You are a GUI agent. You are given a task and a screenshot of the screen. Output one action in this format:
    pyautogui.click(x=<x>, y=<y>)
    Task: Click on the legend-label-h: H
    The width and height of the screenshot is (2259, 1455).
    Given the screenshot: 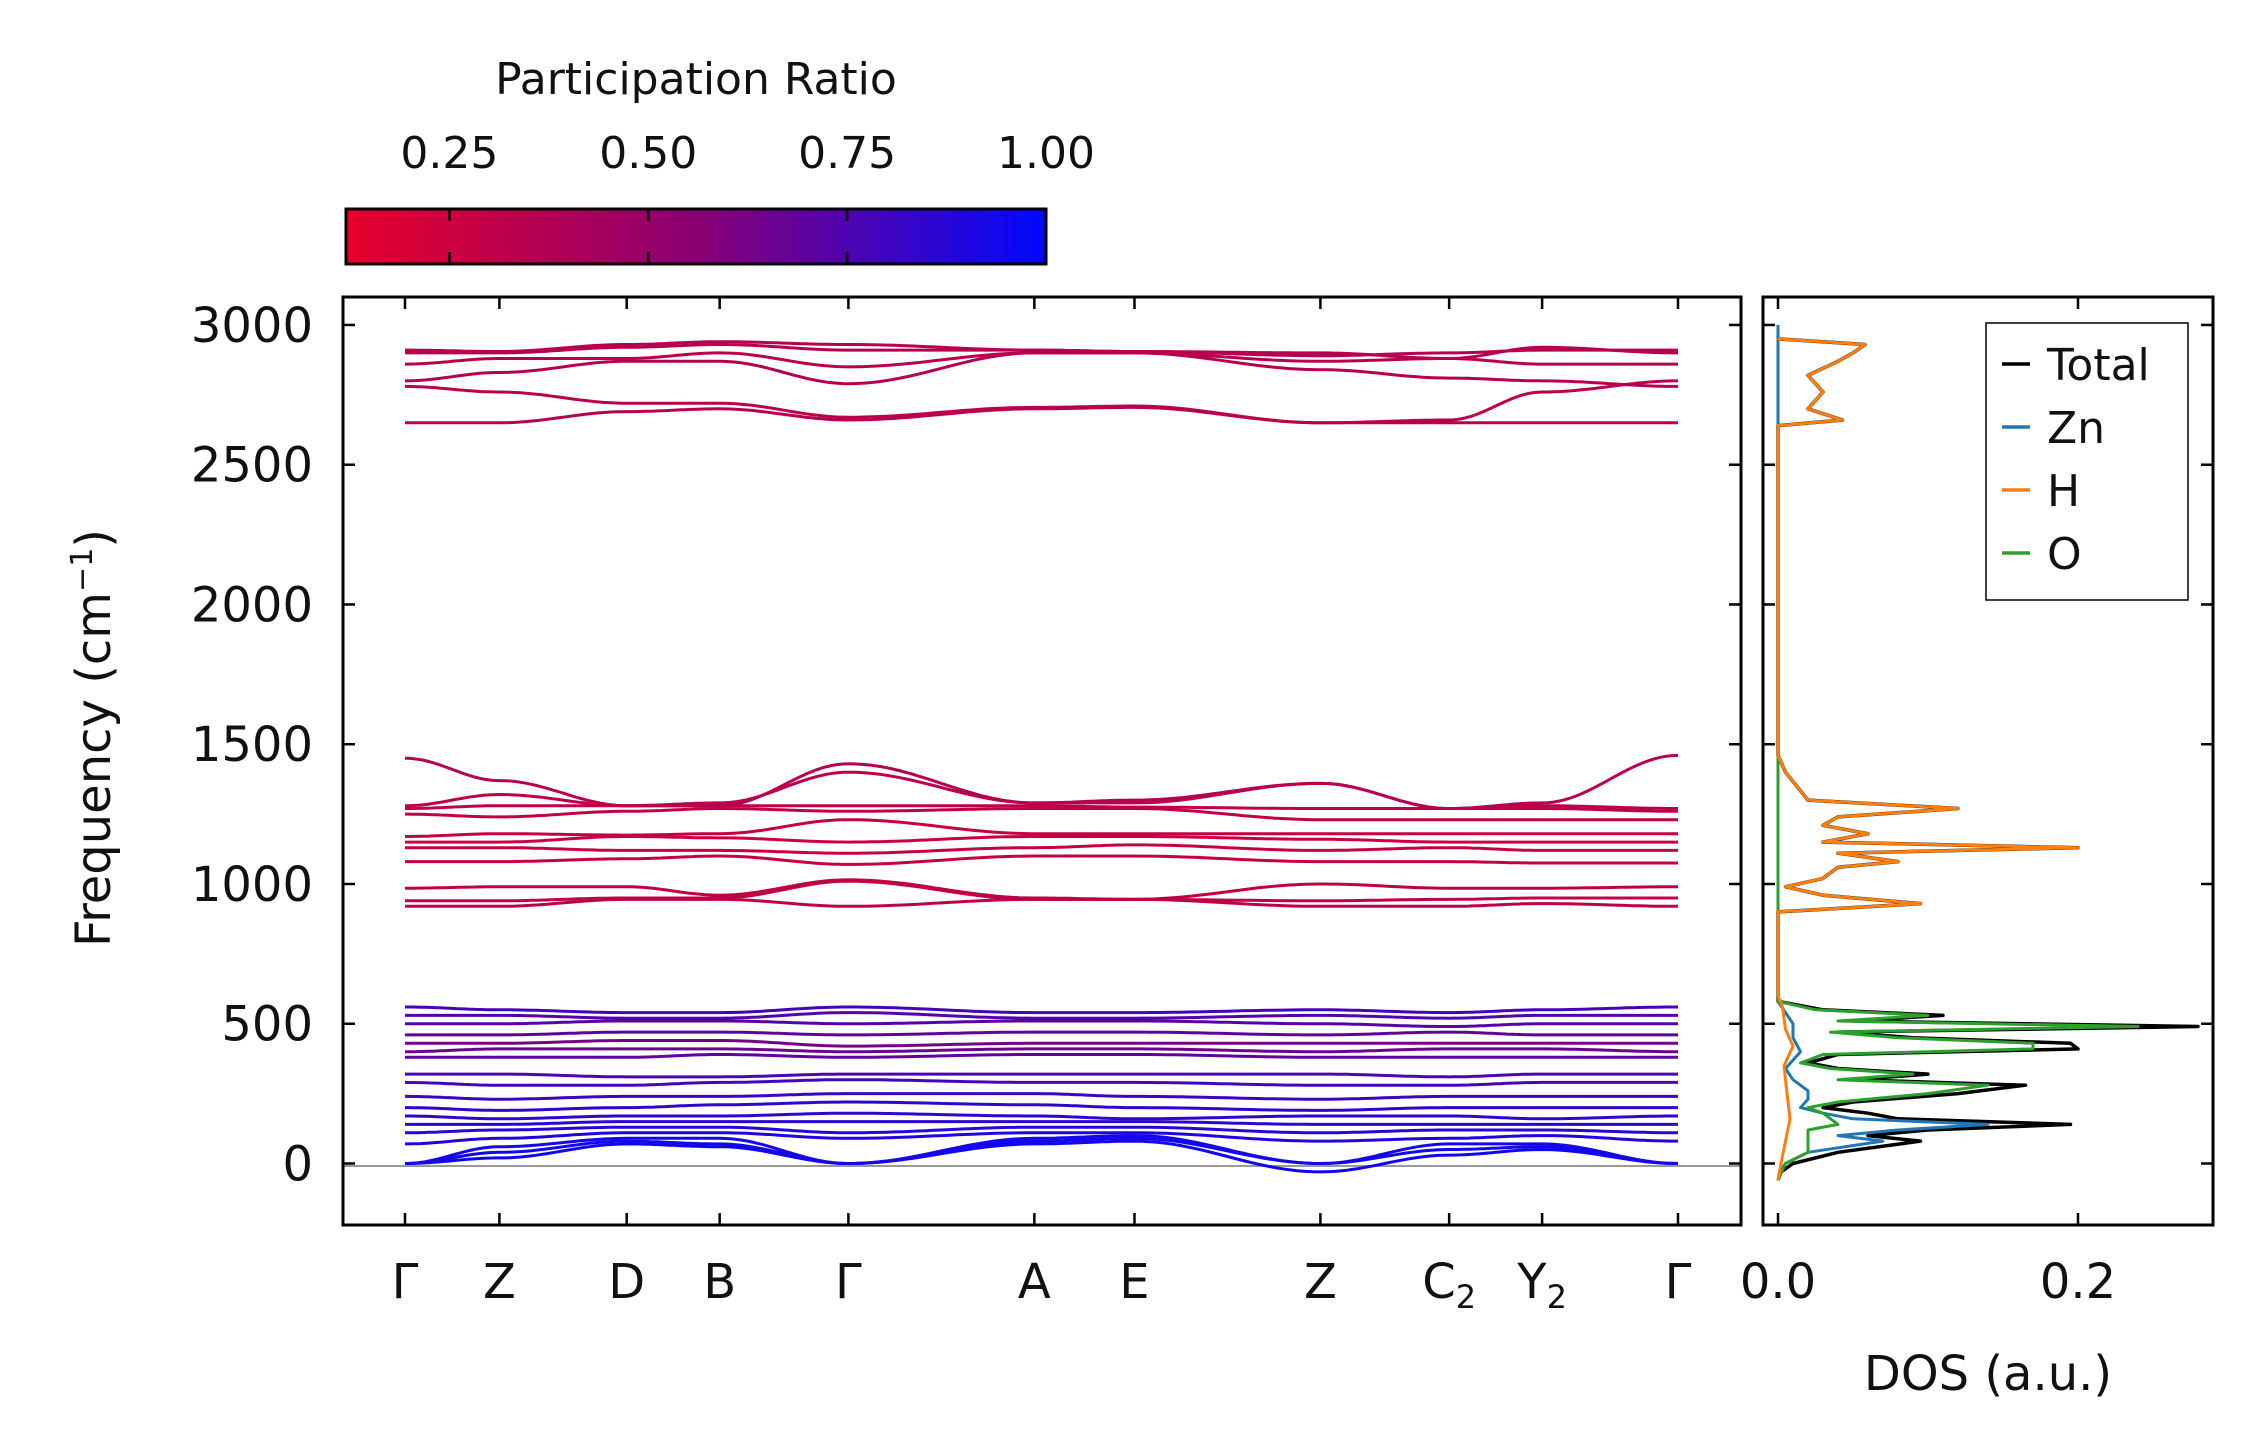 What is the action you would take?
    pyautogui.click(x=2063, y=491)
    